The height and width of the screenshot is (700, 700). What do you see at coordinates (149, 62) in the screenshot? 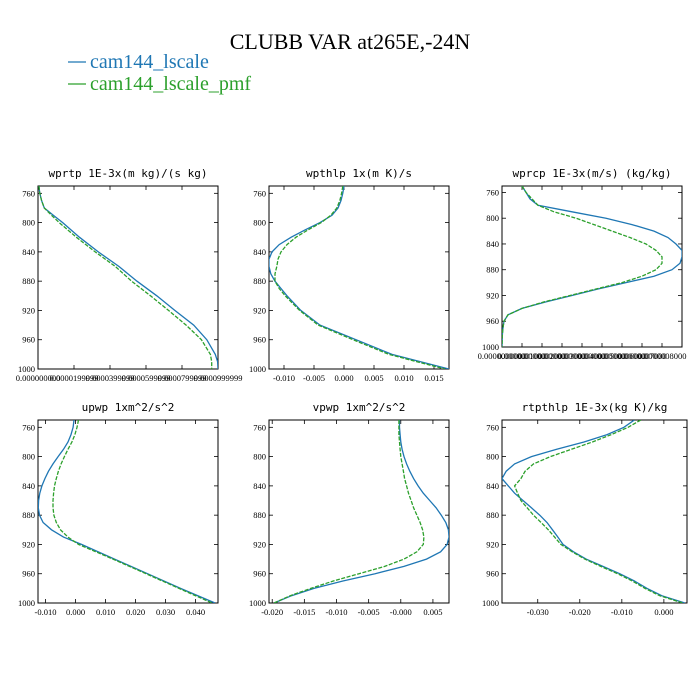
I see `legend-label-0: cam144_lscale` at bounding box center [149, 62].